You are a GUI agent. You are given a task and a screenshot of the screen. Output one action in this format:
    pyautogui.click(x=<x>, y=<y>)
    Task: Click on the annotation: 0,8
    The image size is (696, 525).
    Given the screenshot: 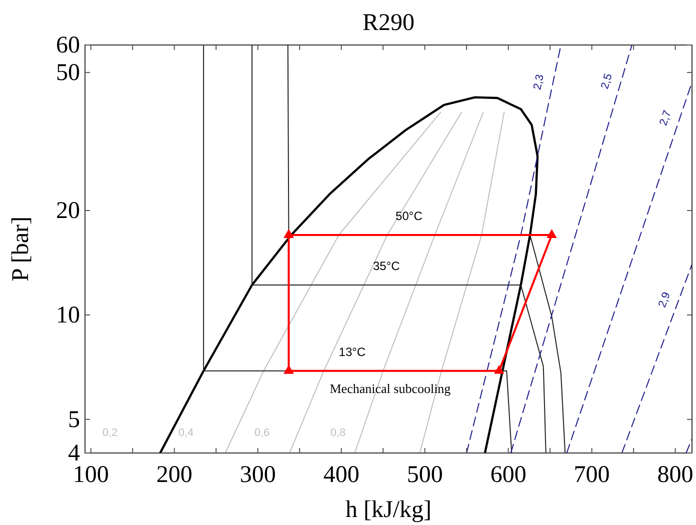 What is the action you would take?
    pyautogui.click(x=338, y=432)
    